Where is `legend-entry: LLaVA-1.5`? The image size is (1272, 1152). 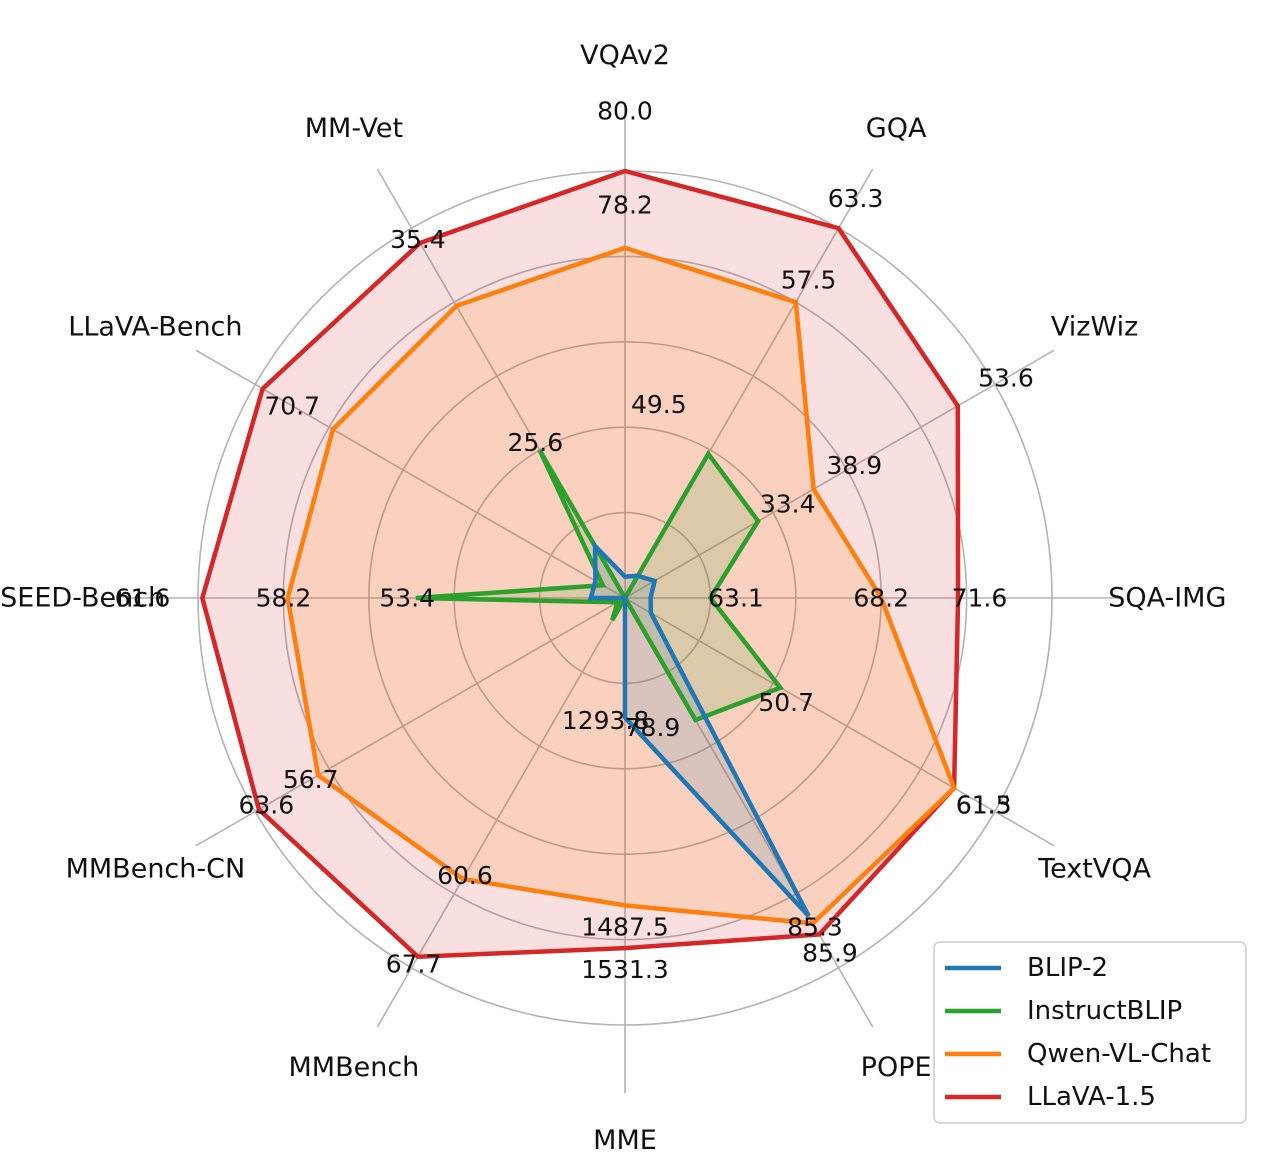 legend-entry: LLaVA-1.5 is located at coordinates (1091, 1097).